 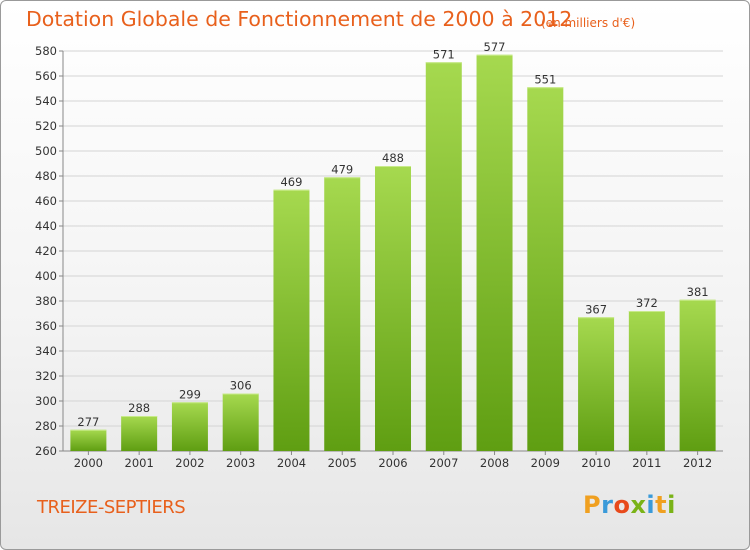 I want to click on data-label: 288, so click(x=139, y=408).